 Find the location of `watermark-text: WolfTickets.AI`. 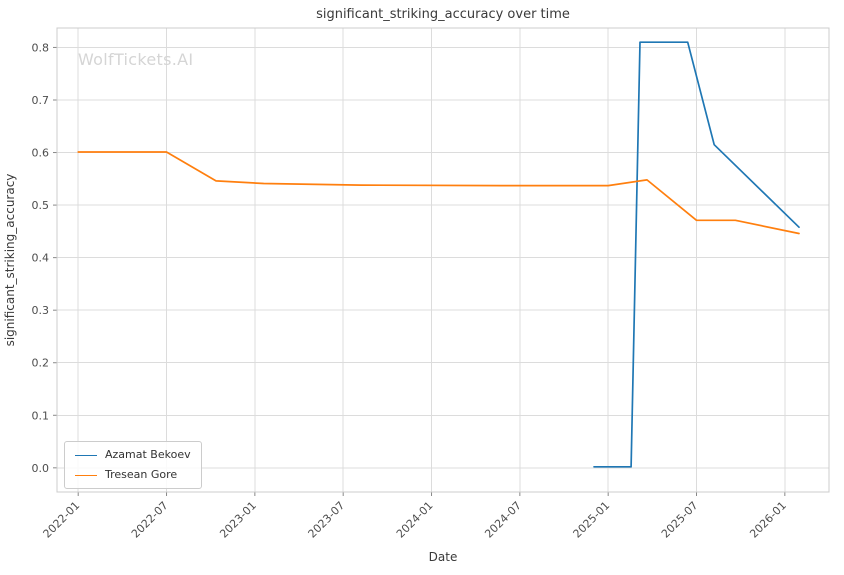

watermark-text: WolfTickets.AI is located at coordinates (136, 59).